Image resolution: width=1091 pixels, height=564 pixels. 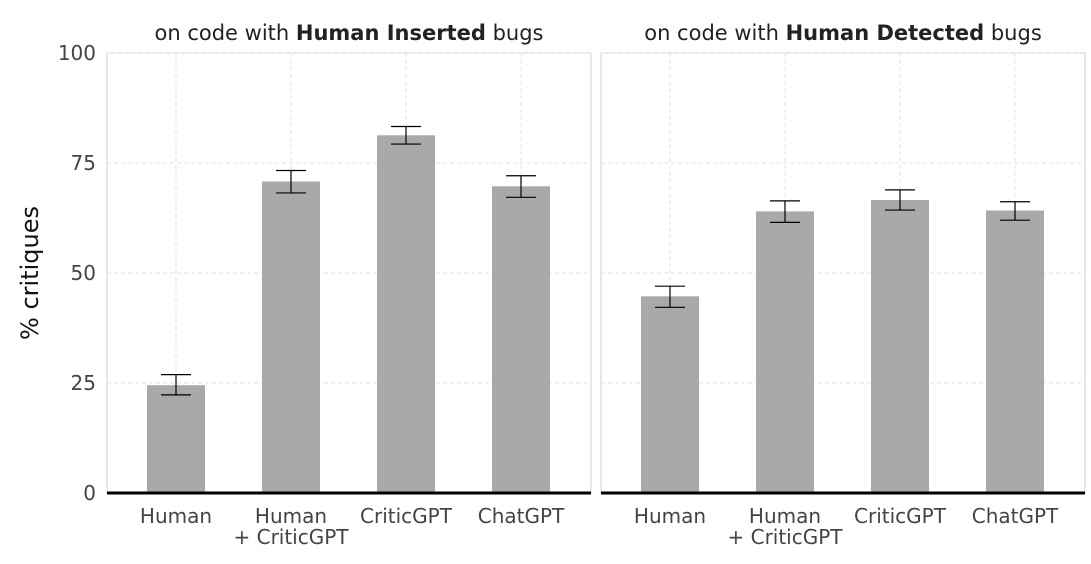 I want to click on y-tick-label: 75, so click(x=83, y=163).